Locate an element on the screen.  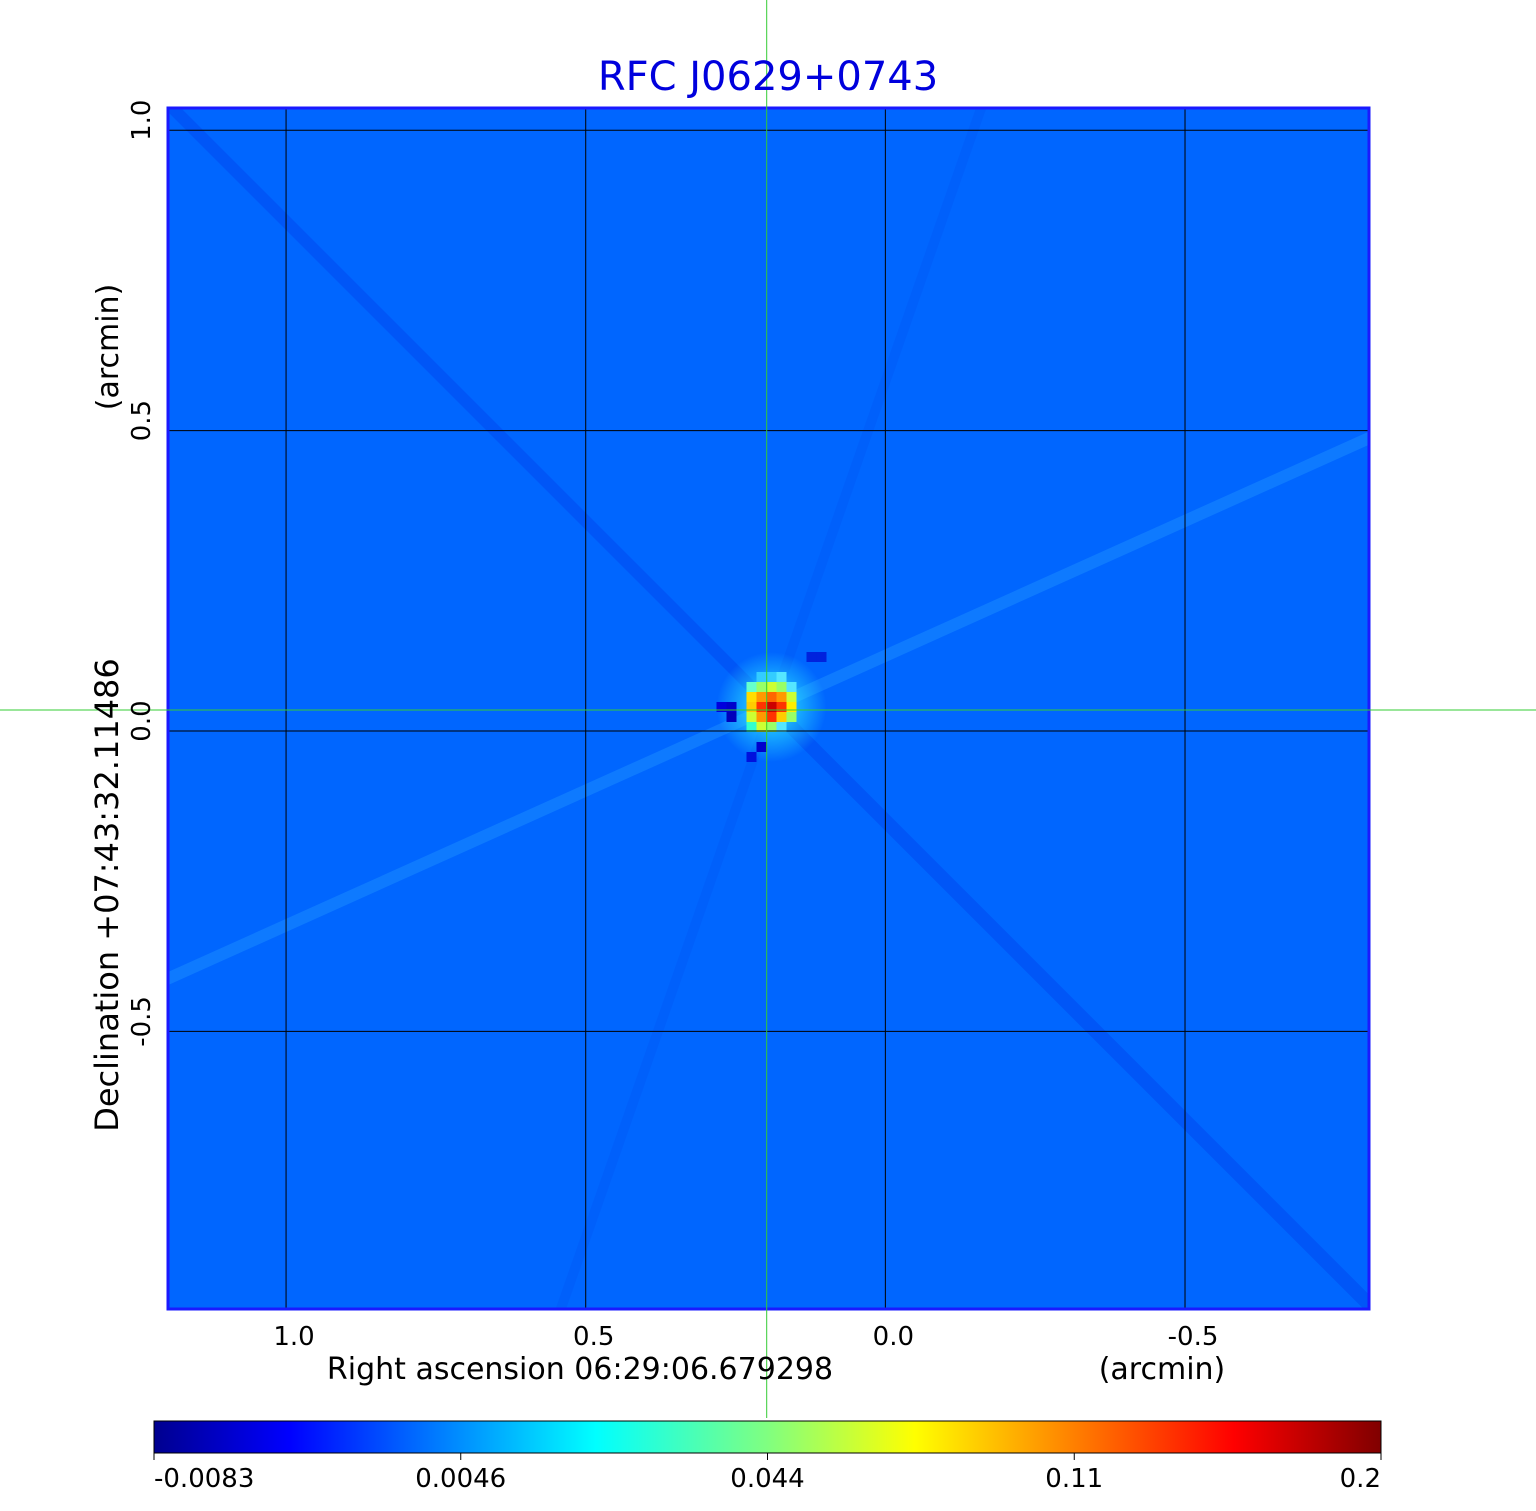
x-tick-label: 0.5 is located at coordinates (593, 1337).